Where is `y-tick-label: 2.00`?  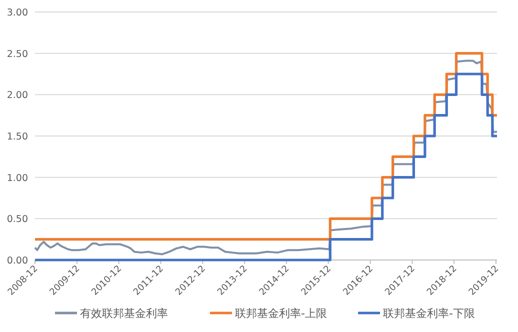 y-tick-label: 2.00 is located at coordinates (17, 96).